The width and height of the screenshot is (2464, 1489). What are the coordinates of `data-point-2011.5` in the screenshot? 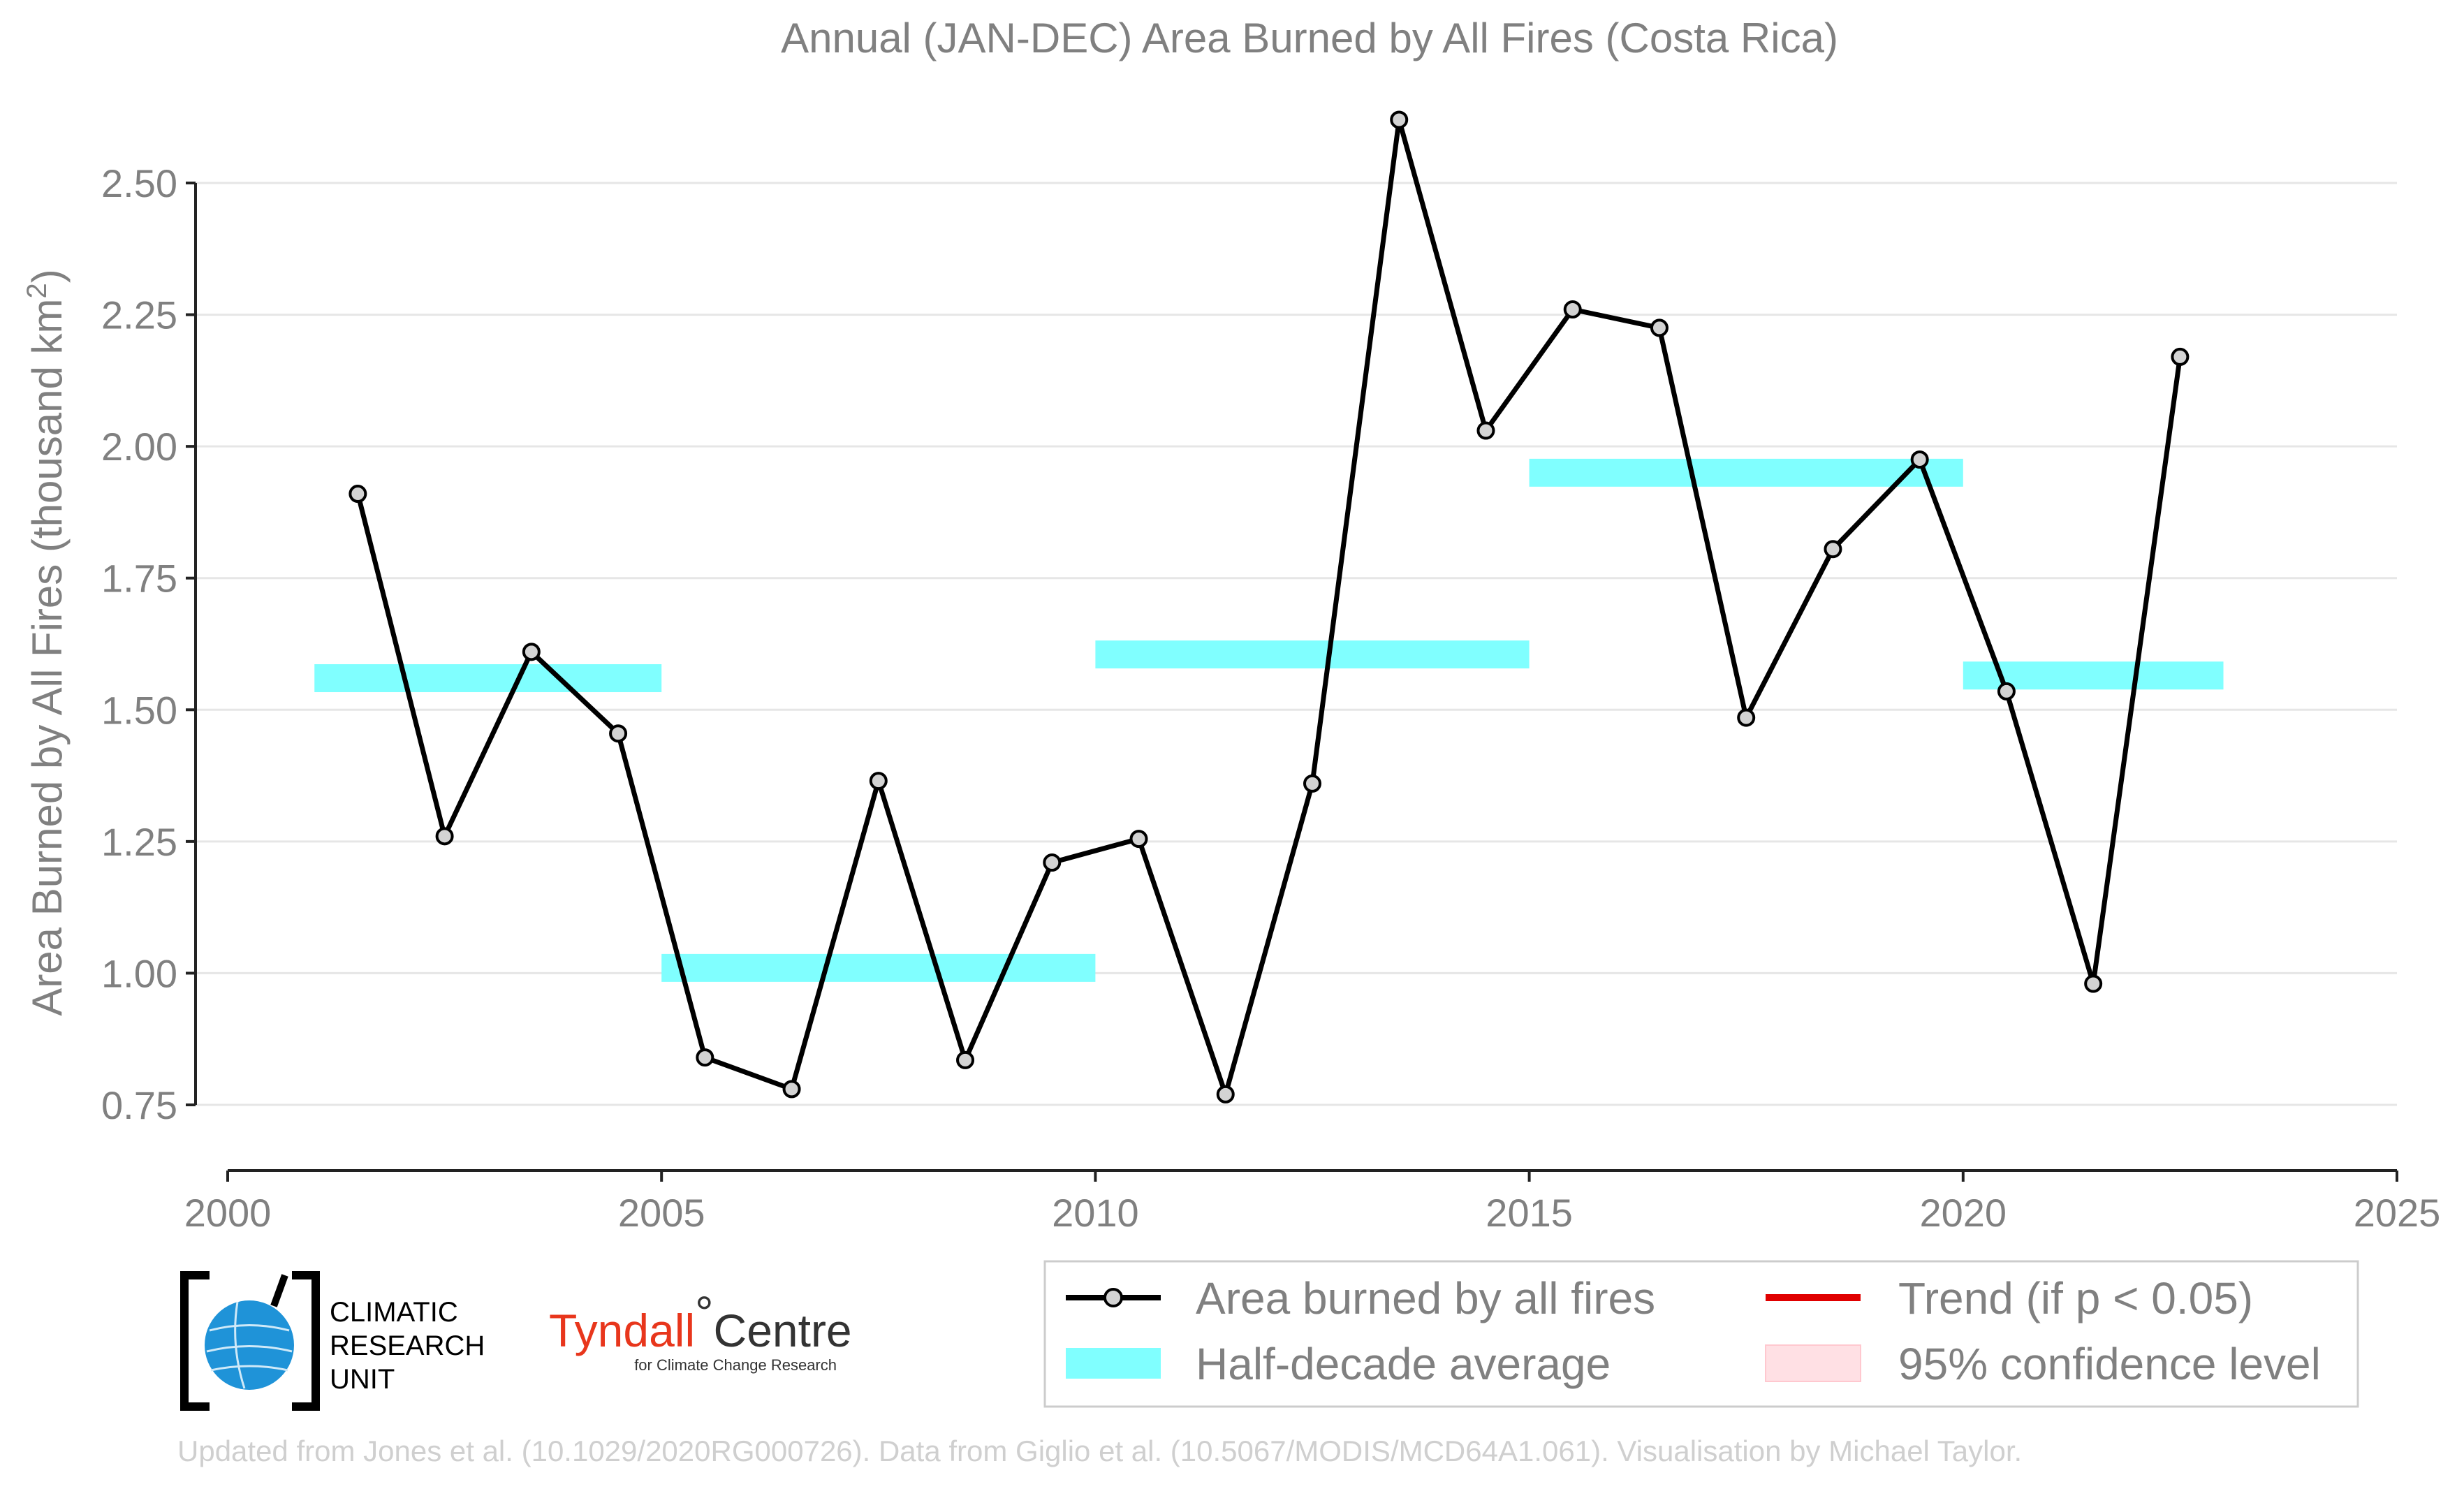 It's located at (1225, 1094).